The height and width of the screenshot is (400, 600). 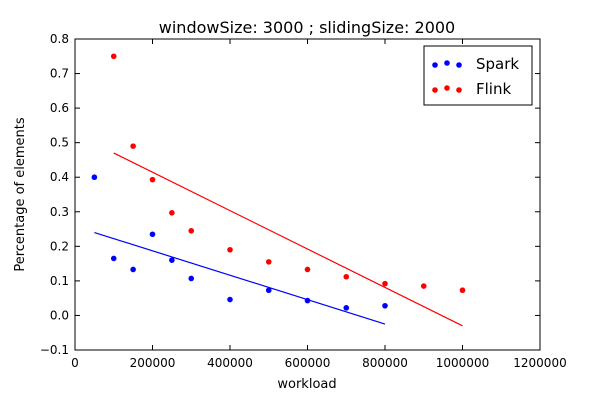 I want to click on y-tick-label: 0.2, so click(x=59, y=246).